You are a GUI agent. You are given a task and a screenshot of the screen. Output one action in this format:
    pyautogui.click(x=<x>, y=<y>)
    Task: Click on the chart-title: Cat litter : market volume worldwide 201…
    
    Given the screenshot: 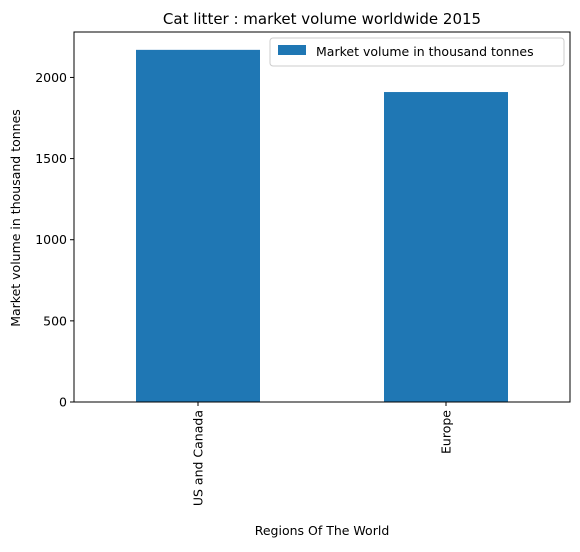 What is the action you would take?
    pyautogui.click(x=322, y=19)
    